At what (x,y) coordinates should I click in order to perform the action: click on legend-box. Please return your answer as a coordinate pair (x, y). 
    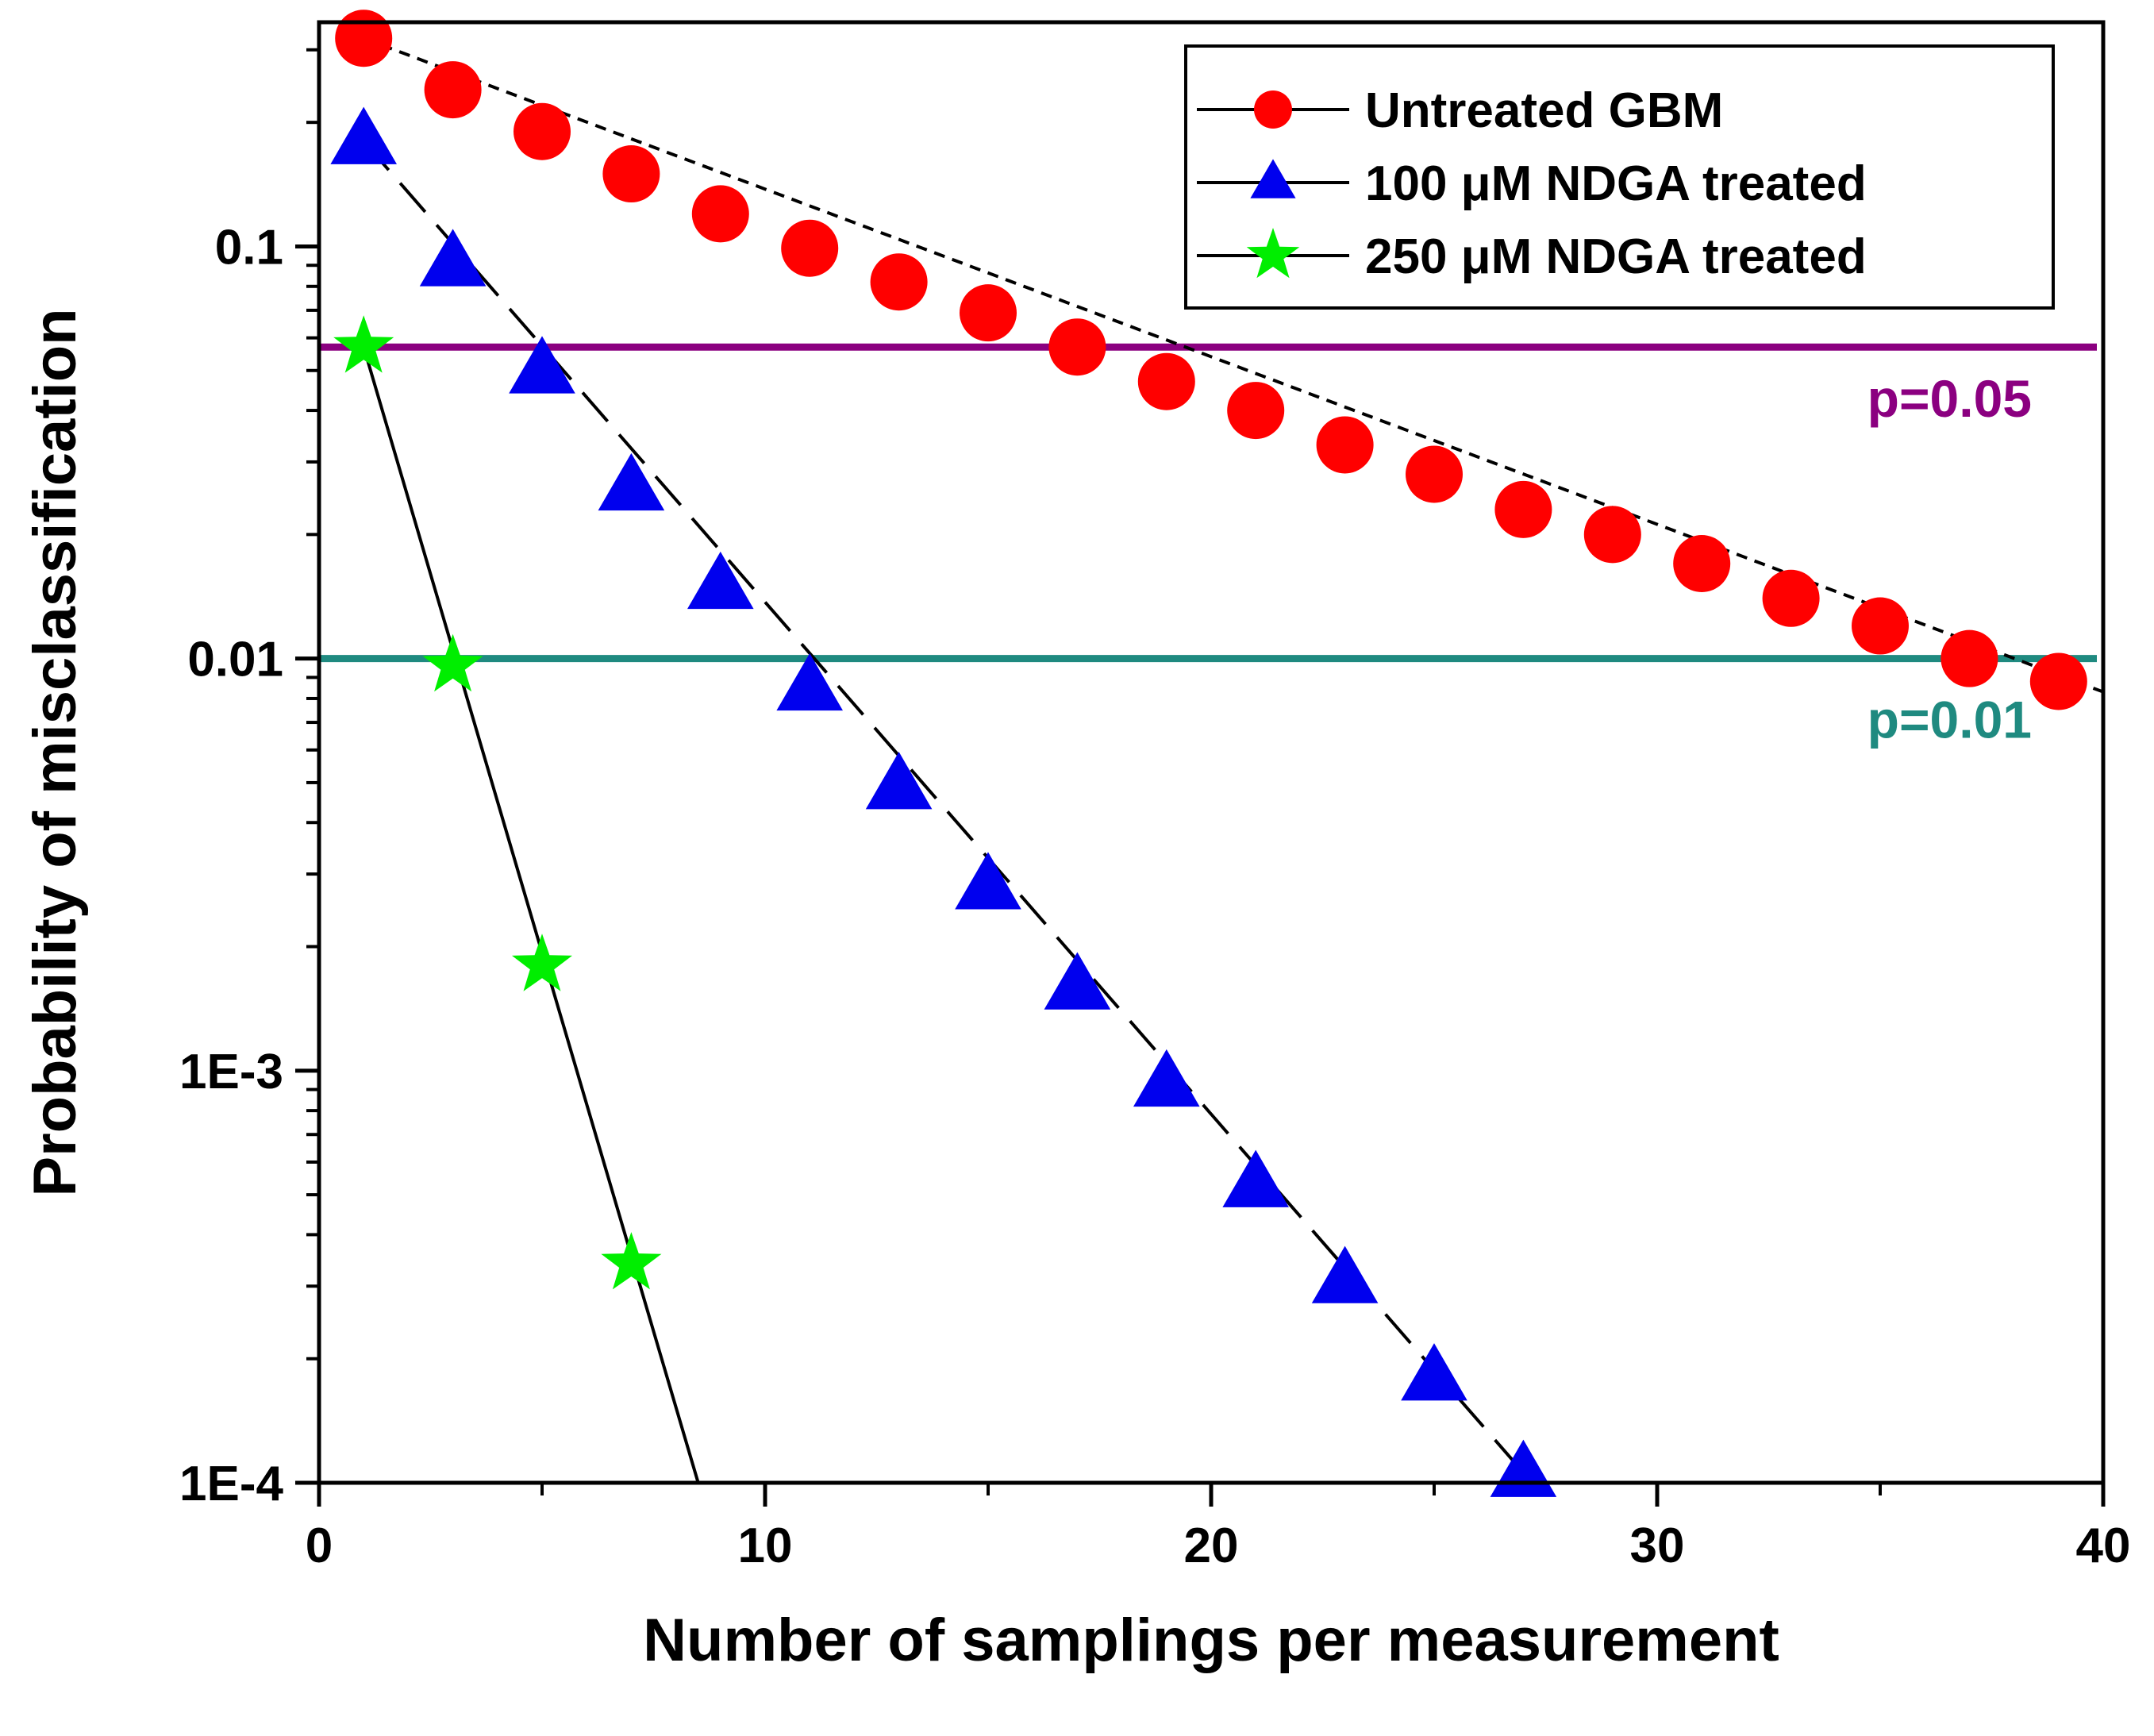
    Looking at the image, I should click on (1619, 177).